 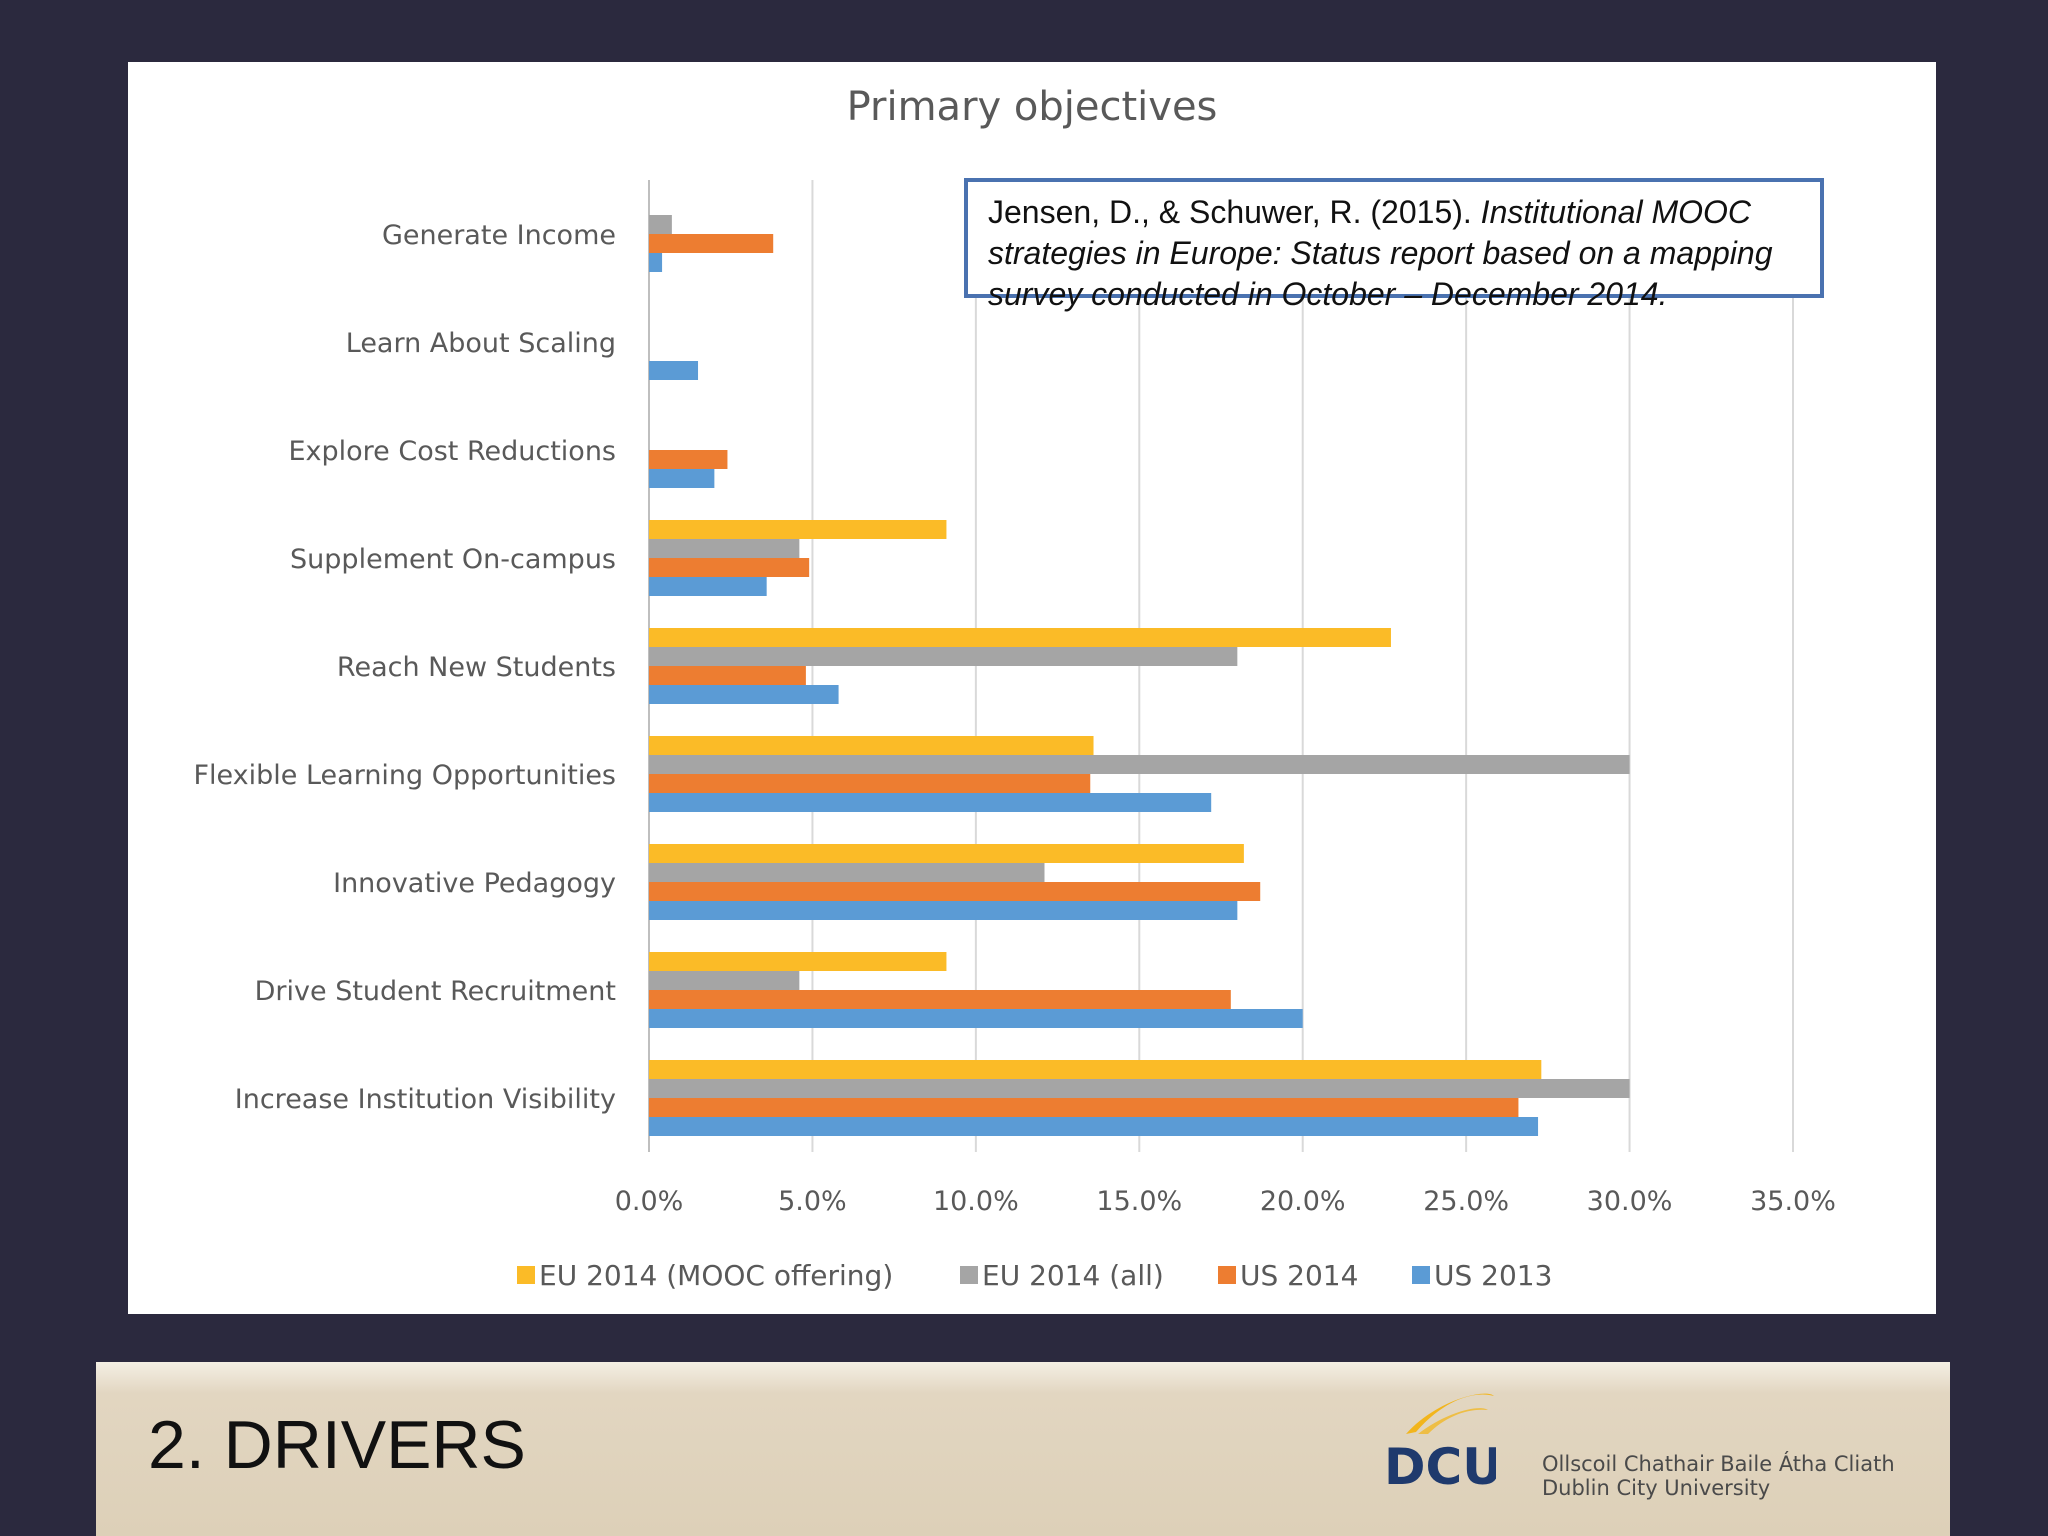 I want to click on logo-swoosh-icon, so click(x=1450, y=1413).